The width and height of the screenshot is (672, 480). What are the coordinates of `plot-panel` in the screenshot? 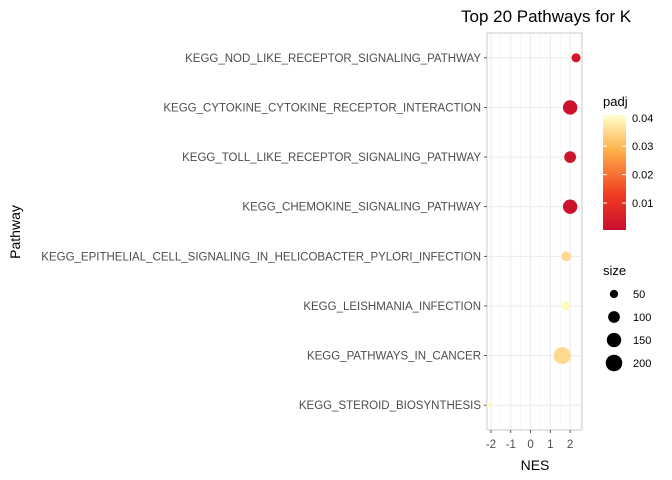 It's located at (534, 231).